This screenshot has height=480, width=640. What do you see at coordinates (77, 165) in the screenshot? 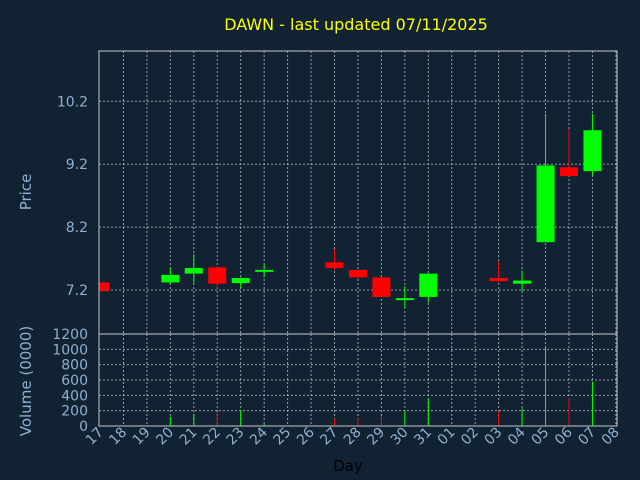
I see `price-tick-label: 9.2` at bounding box center [77, 165].